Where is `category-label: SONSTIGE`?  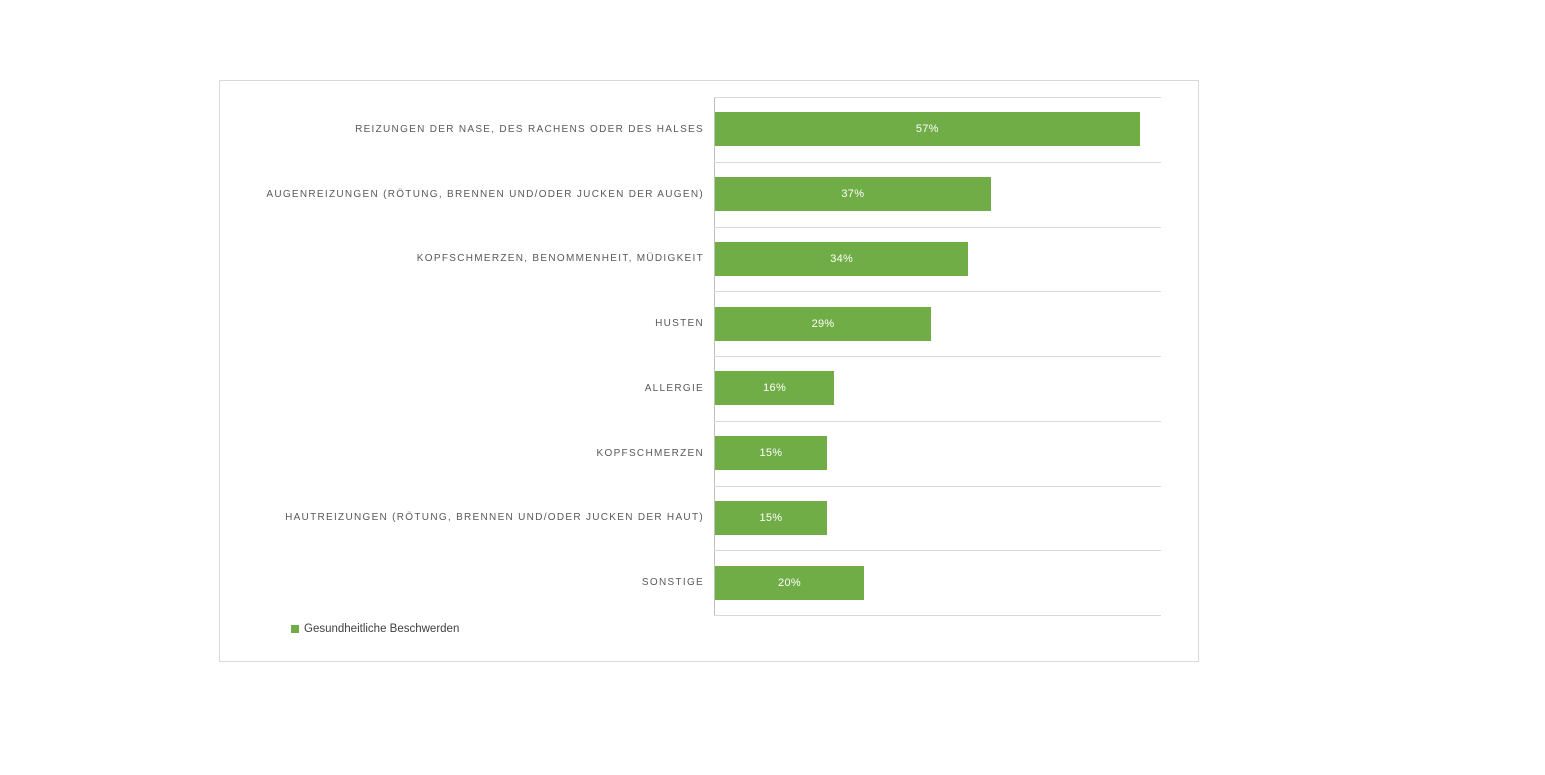
category-label: SONSTIGE is located at coordinates (672, 583).